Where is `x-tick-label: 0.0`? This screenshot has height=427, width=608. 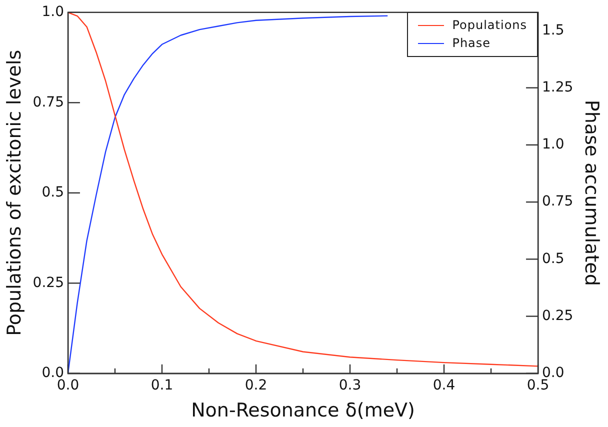 x-tick-label: 0.0 is located at coordinates (68, 385).